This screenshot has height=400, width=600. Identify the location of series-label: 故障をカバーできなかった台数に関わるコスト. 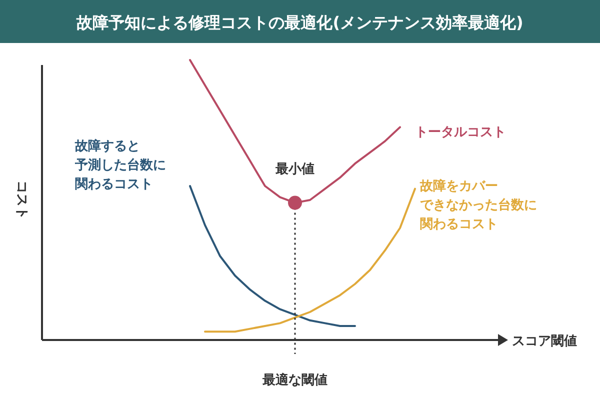
(478, 205).